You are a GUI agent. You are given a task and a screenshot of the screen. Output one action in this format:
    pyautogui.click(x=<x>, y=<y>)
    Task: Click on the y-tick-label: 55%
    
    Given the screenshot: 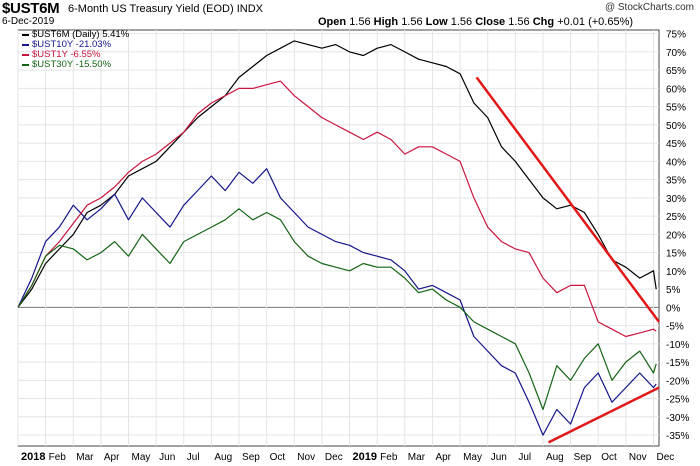 What is the action you would take?
    pyautogui.click(x=676, y=108)
    